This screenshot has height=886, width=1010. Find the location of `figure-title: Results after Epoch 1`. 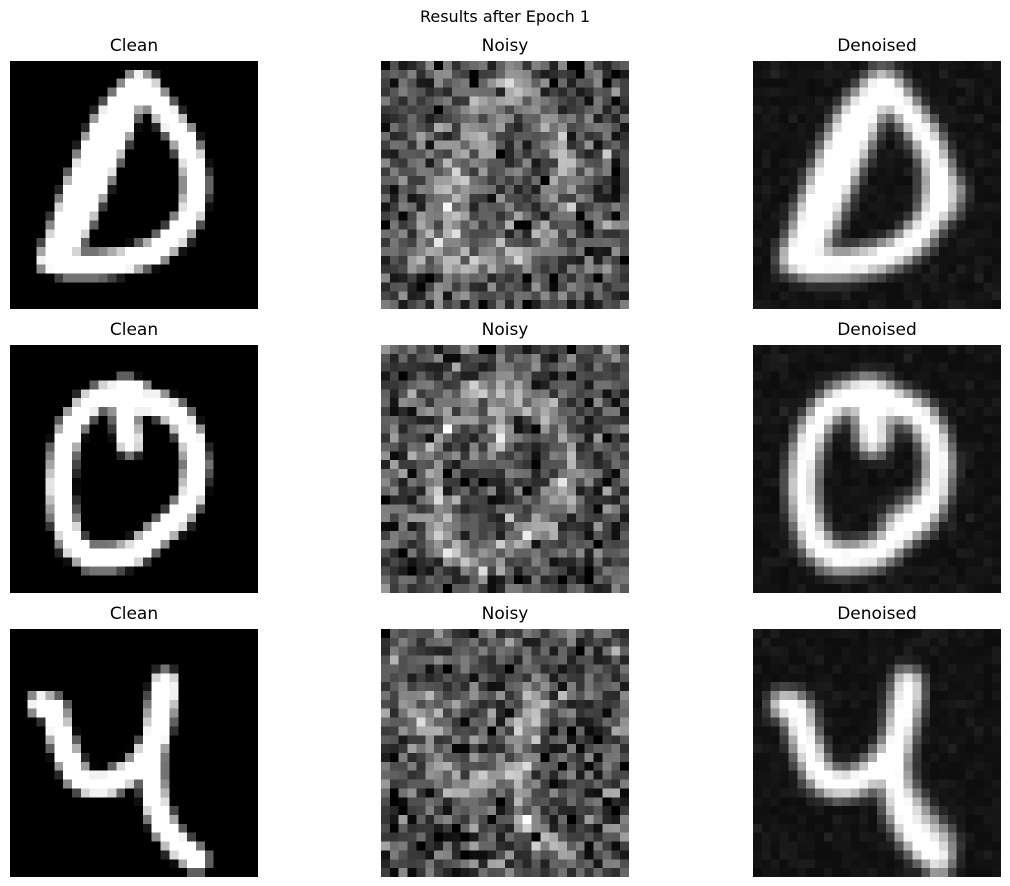

figure-title: Results after Epoch 1 is located at coordinates (505, 16).